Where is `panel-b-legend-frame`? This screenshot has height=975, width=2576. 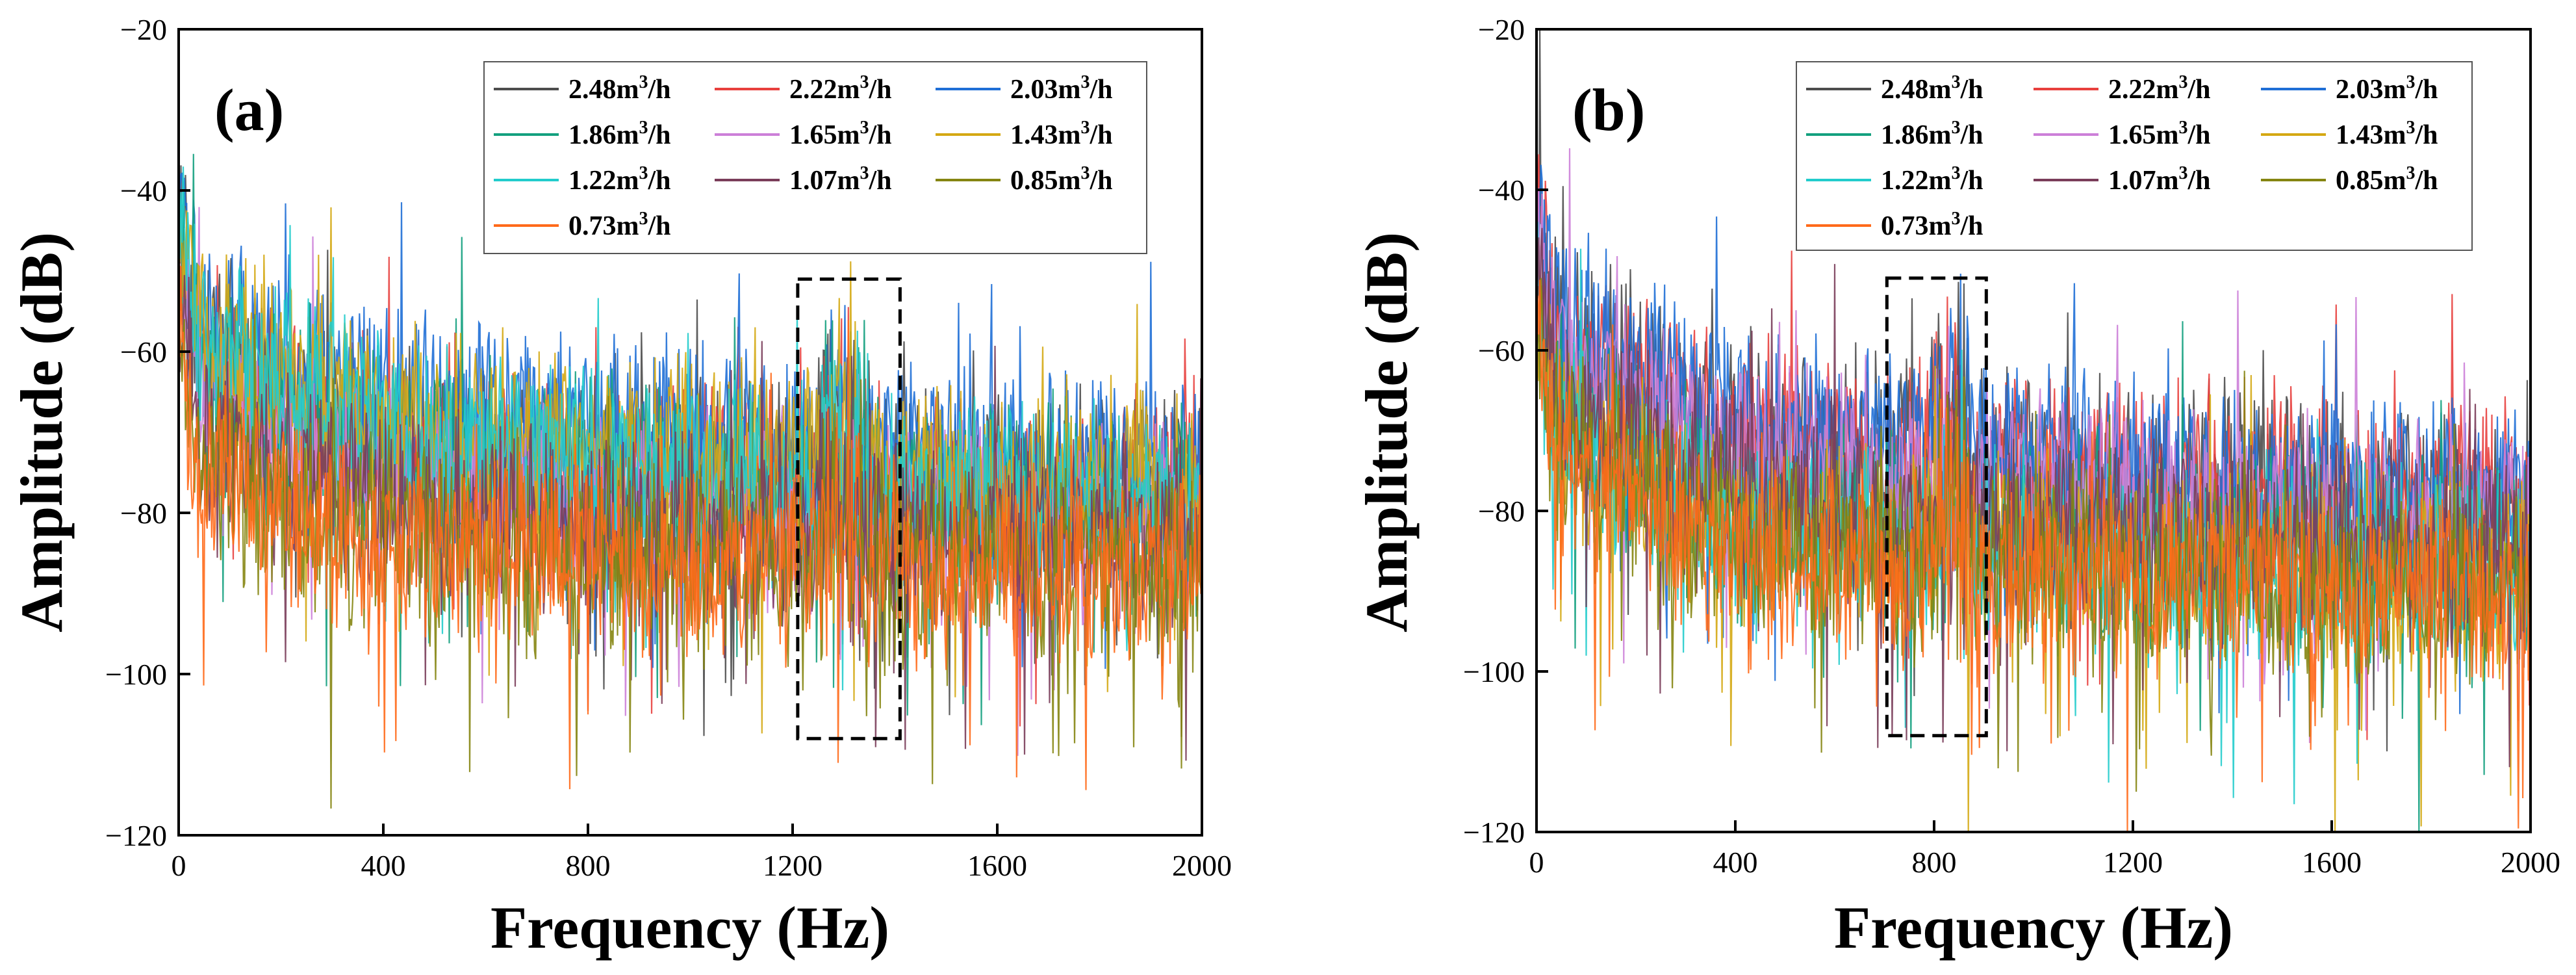
panel-b-legend-frame is located at coordinates (2134, 156).